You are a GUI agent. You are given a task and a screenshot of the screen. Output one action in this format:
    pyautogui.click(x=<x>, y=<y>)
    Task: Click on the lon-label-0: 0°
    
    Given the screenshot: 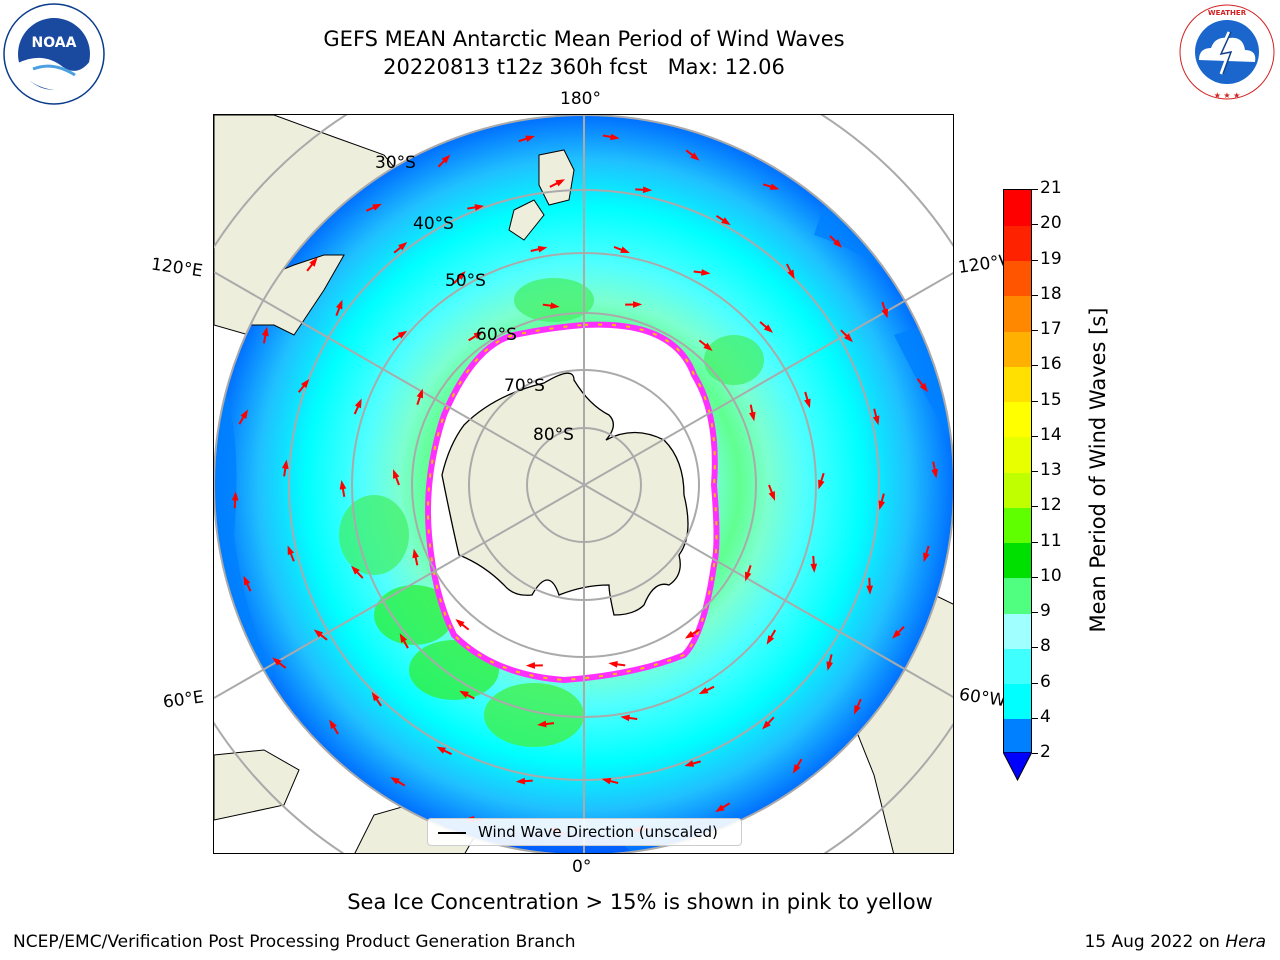 What is the action you would take?
    pyautogui.click(x=582, y=867)
    